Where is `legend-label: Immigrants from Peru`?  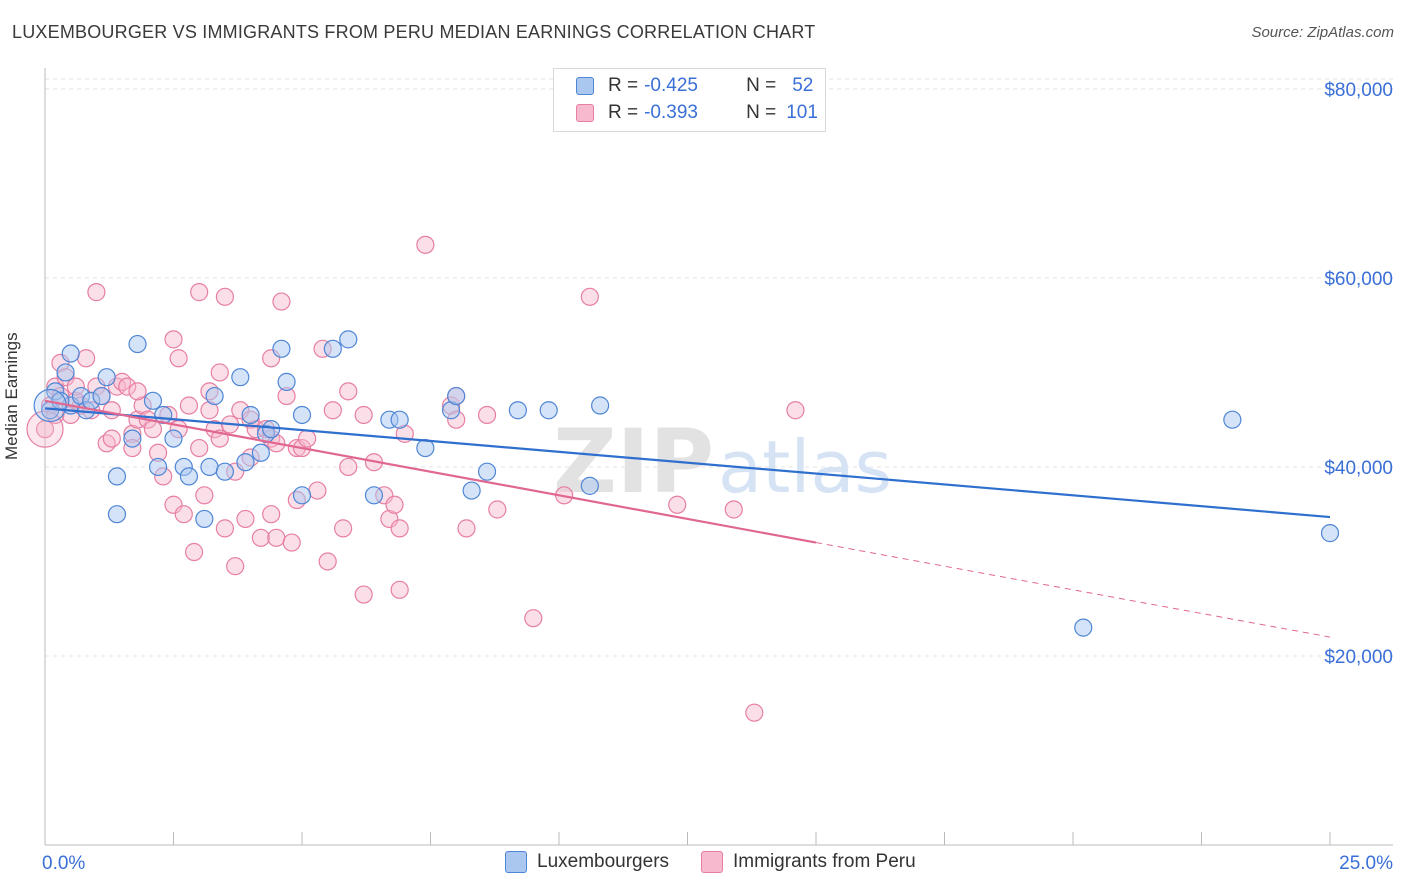 legend-label: Immigrants from Peru is located at coordinates (824, 861).